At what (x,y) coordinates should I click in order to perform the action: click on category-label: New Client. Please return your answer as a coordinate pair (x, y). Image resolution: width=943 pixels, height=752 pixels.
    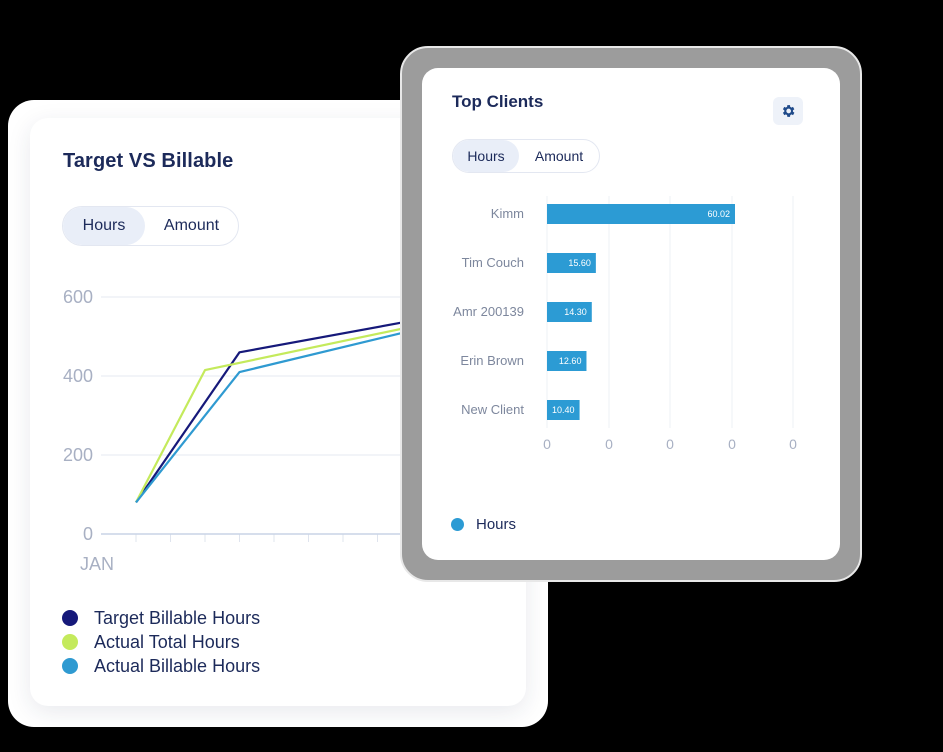
    Looking at the image, I should click on (492, 409).